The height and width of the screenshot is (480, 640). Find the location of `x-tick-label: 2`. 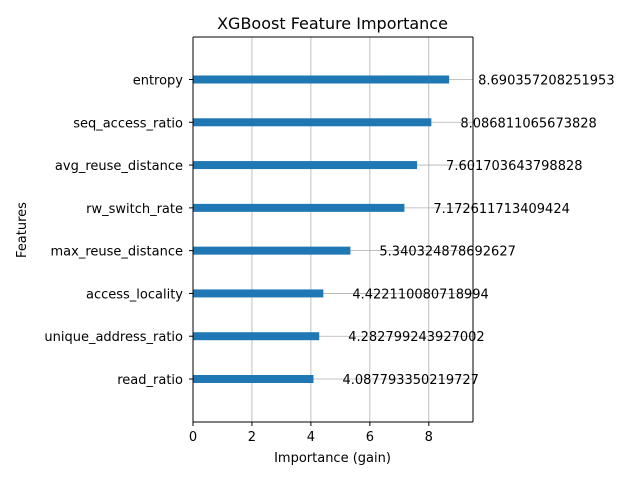

x-tick-label: 2 is located at coordinates (252, 437).